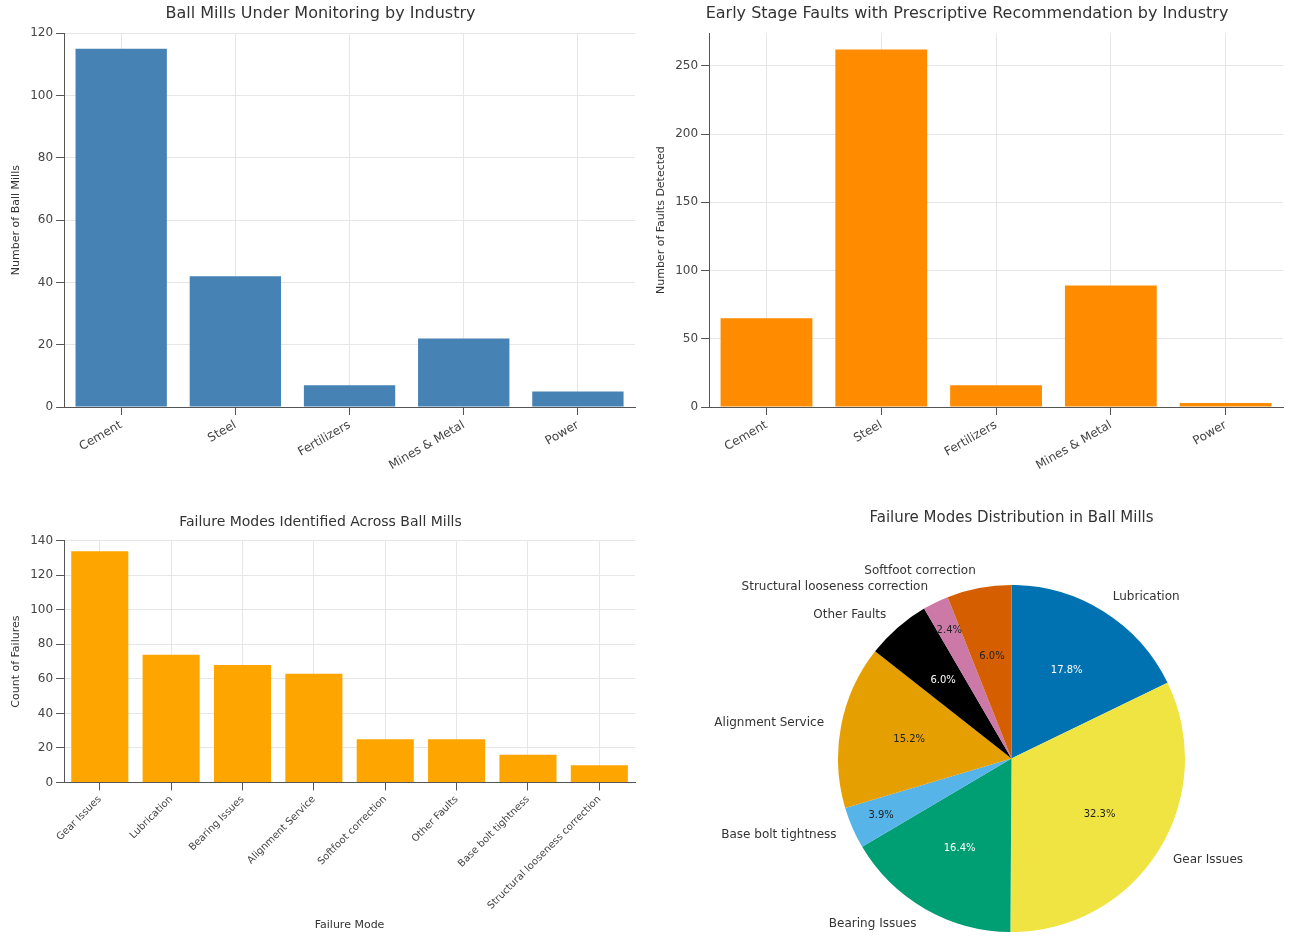 Image resolution: width=1293 pixels, height=940 pixels. What do you see at coordinates (349, 925) in the screenshot?
I see `x-axis-title: Failure Mode` at bounding box center [349, 925].